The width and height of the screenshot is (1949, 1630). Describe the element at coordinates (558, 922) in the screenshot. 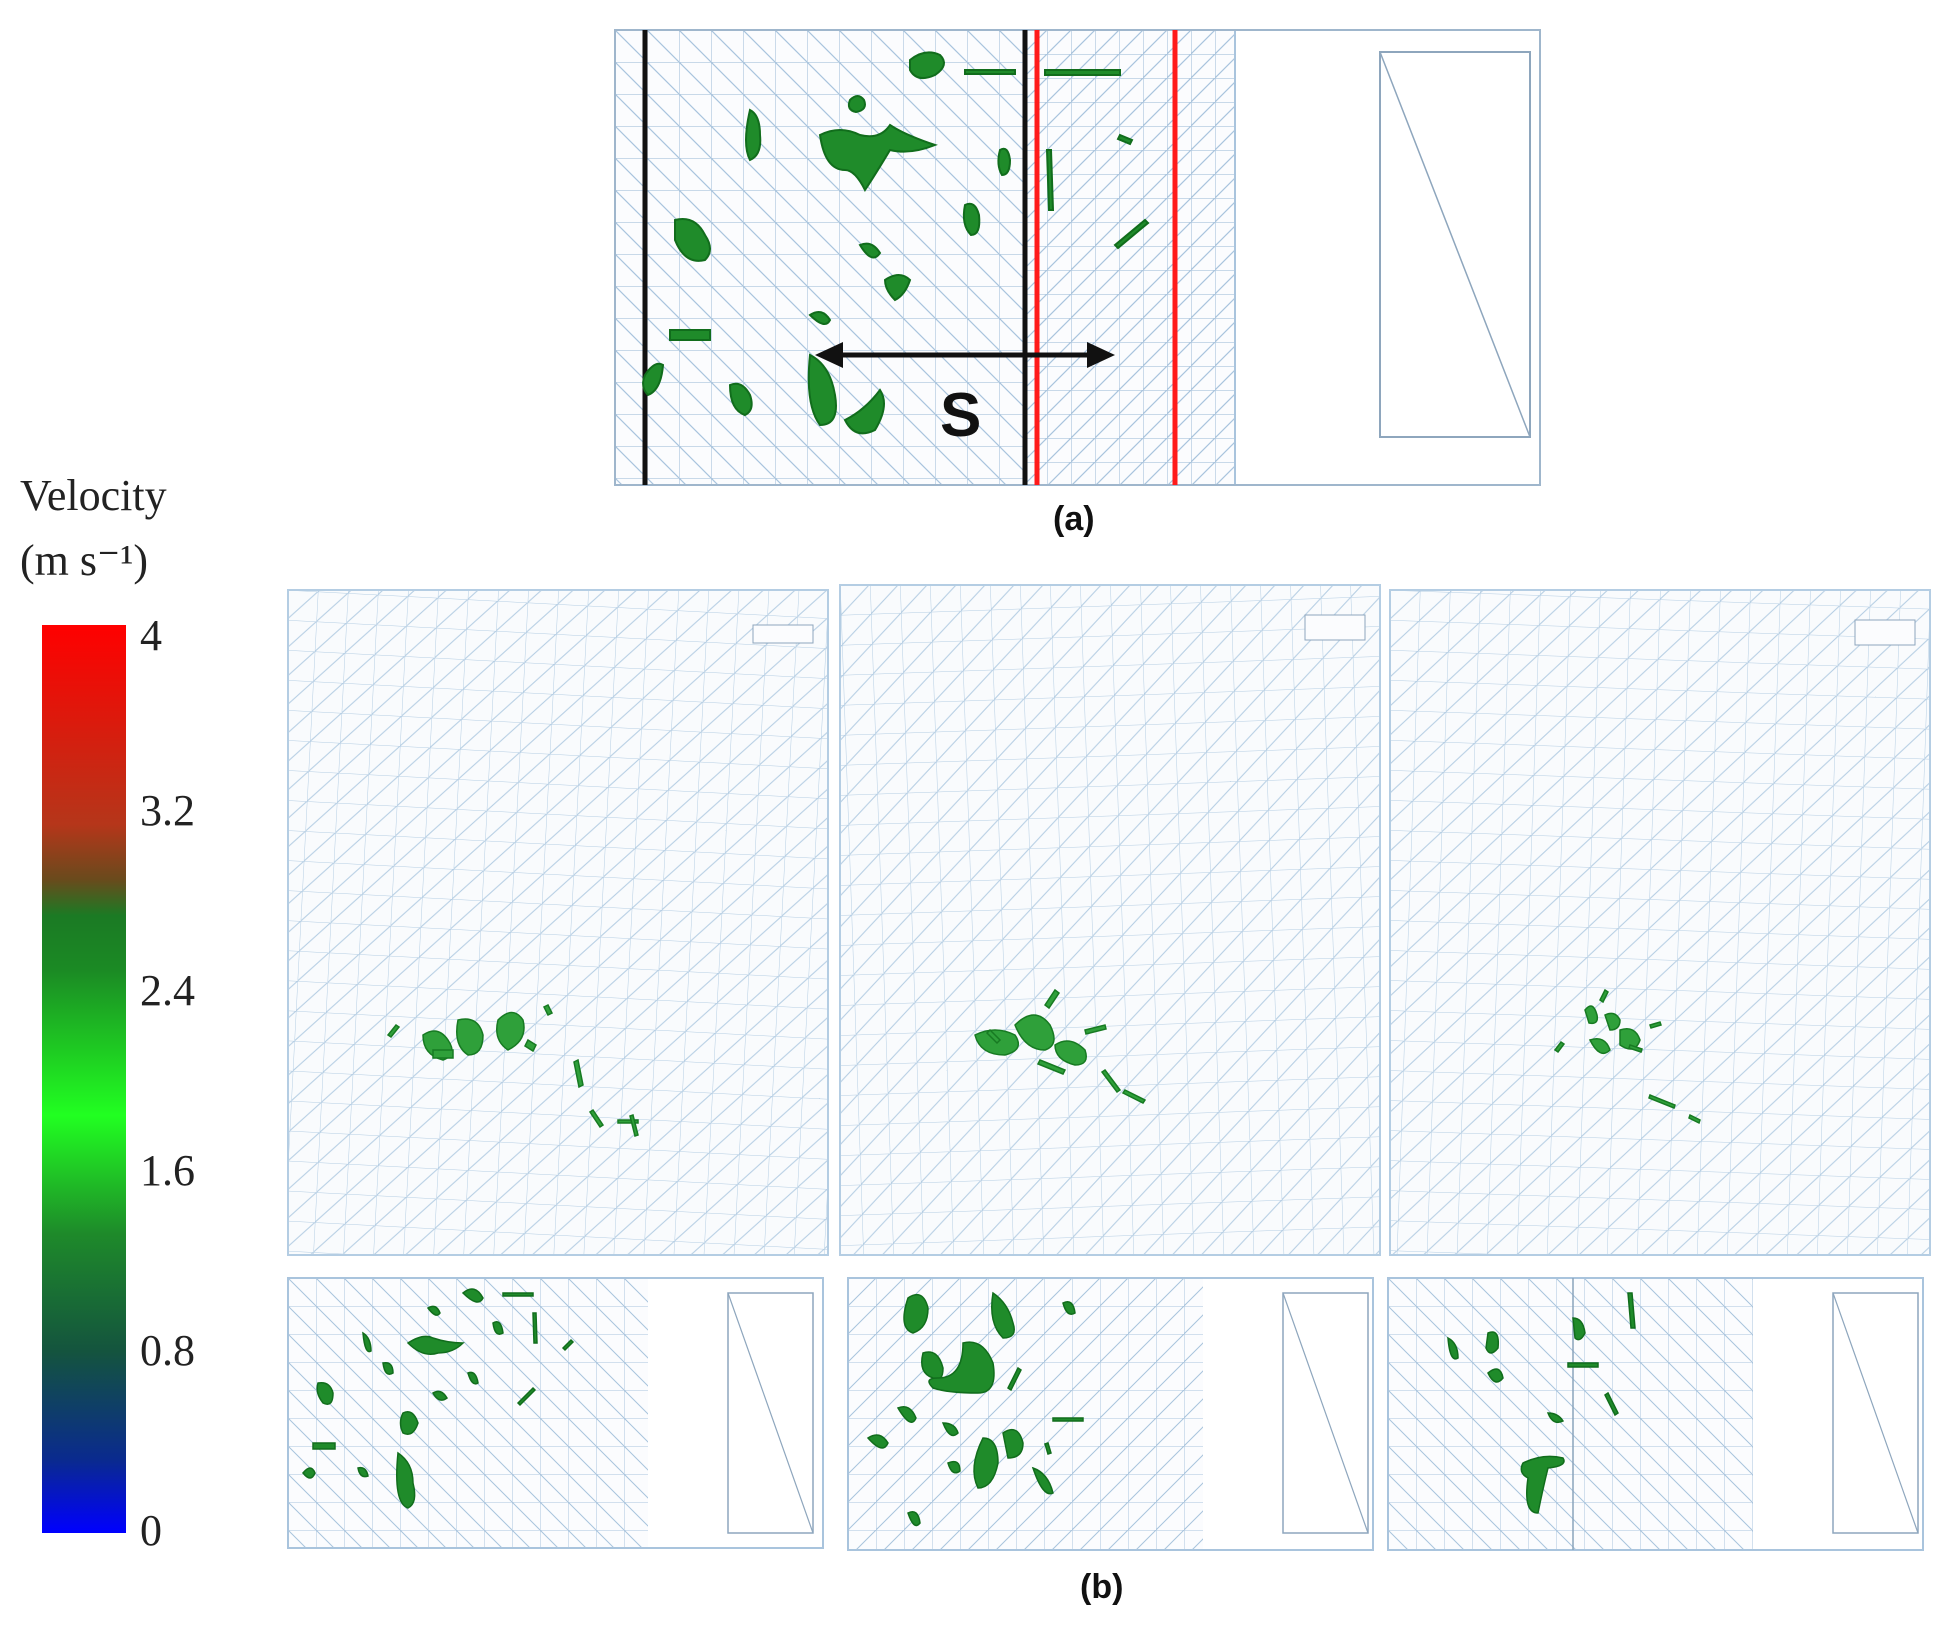

I see `panel-b-top-left` at that location.